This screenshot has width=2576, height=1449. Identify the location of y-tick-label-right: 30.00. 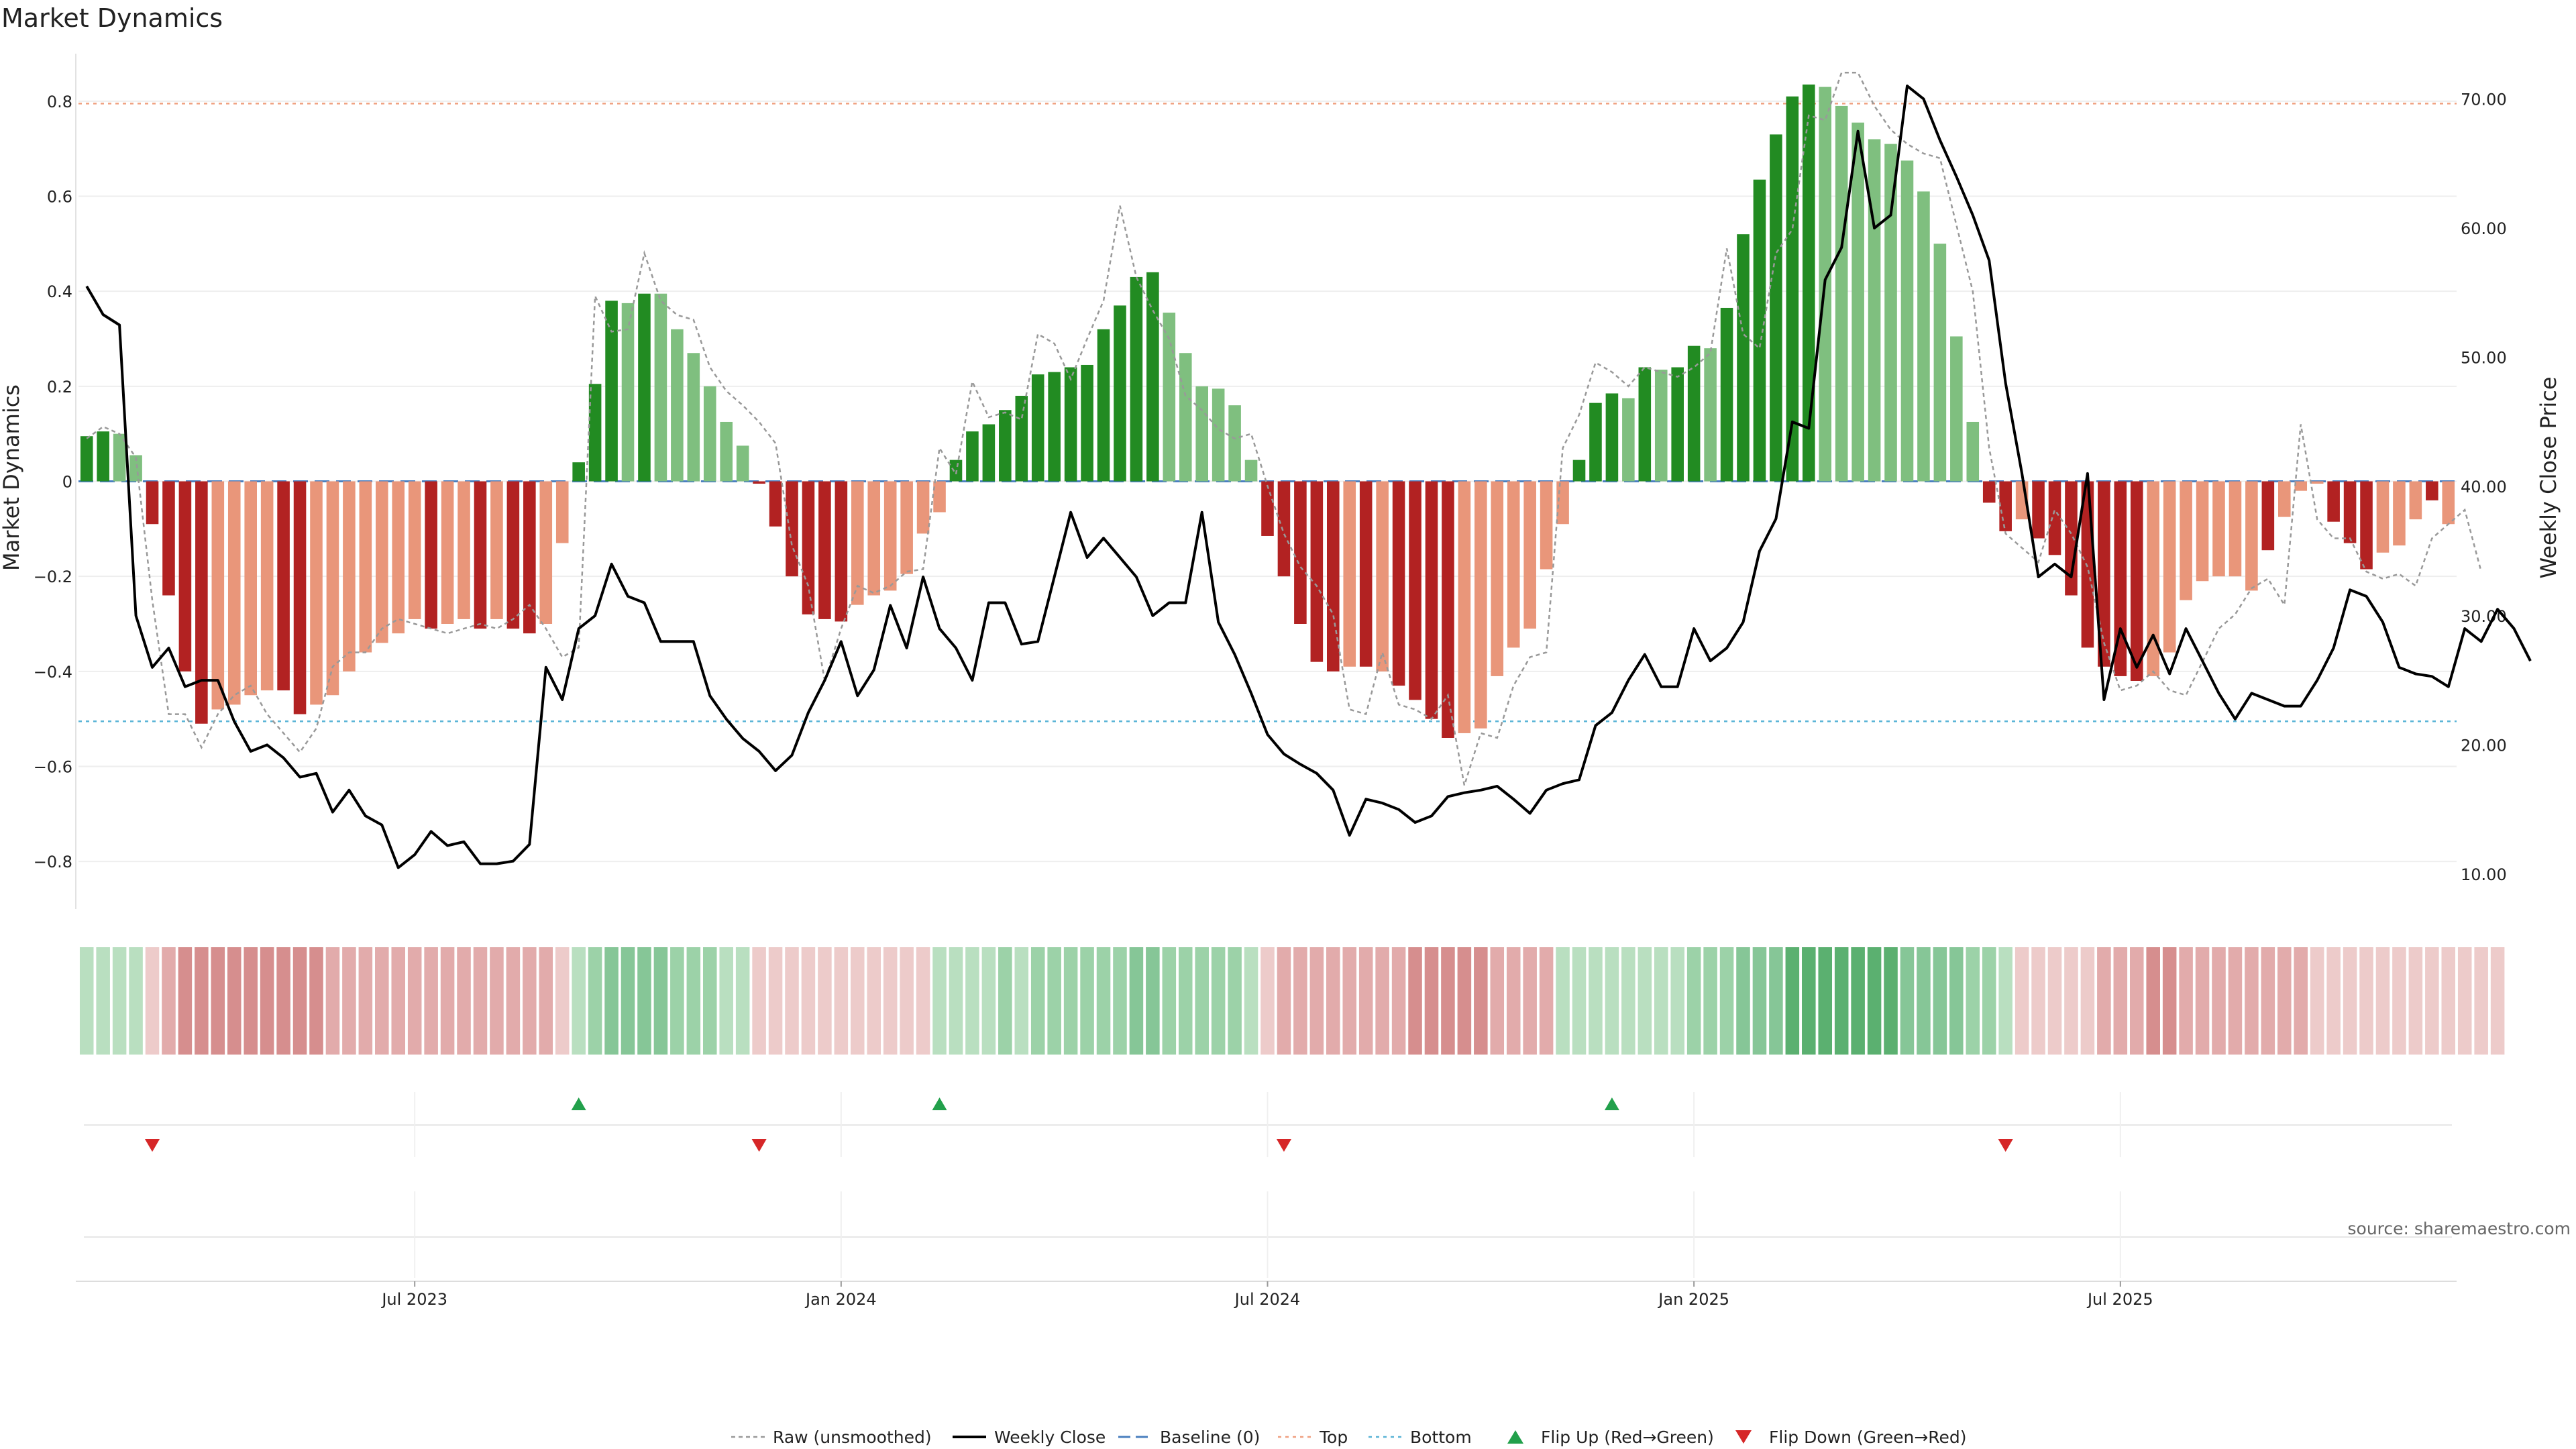
(2484, 616).